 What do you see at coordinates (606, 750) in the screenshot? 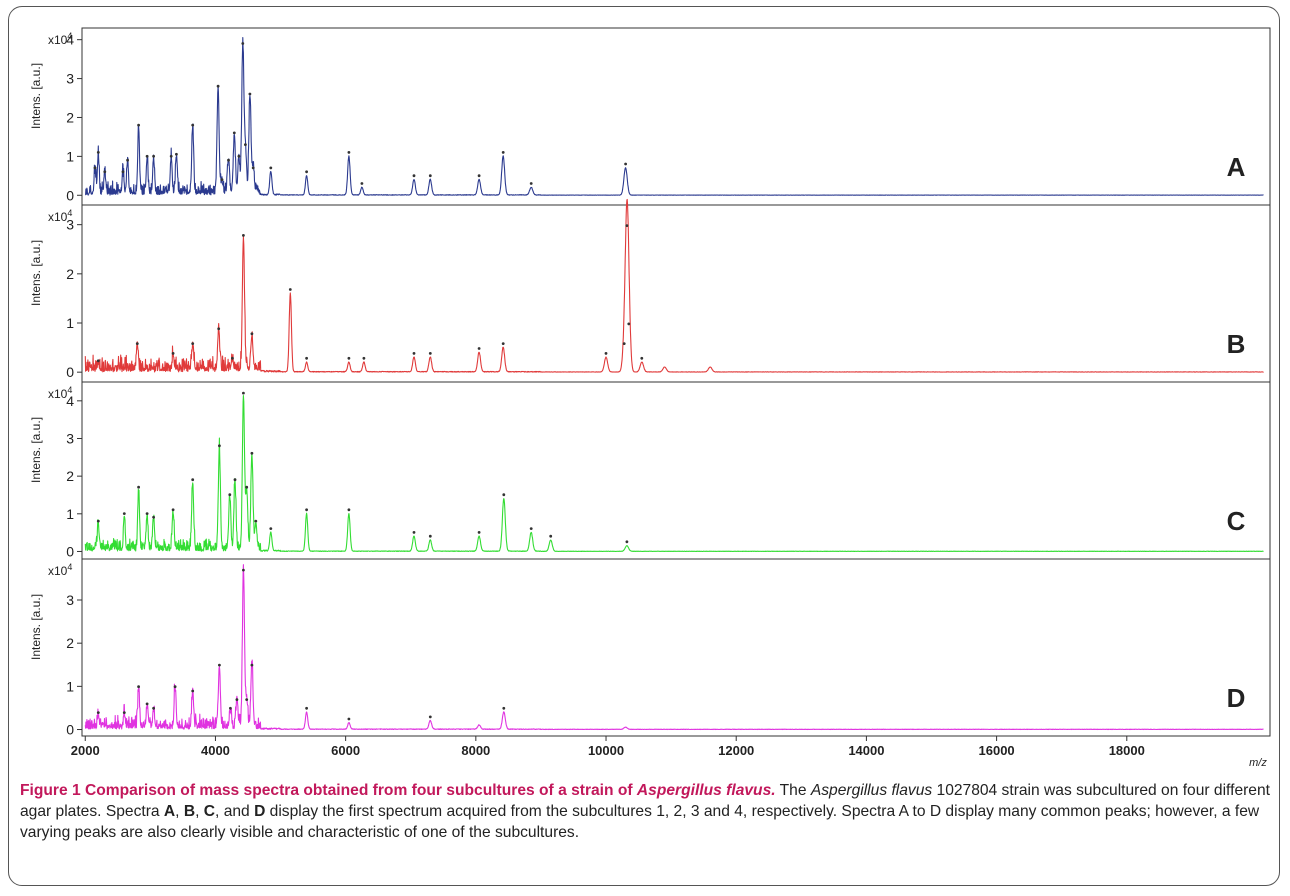
I see `x-tick-label-10000: 10000` at bounding box center [606, 750].